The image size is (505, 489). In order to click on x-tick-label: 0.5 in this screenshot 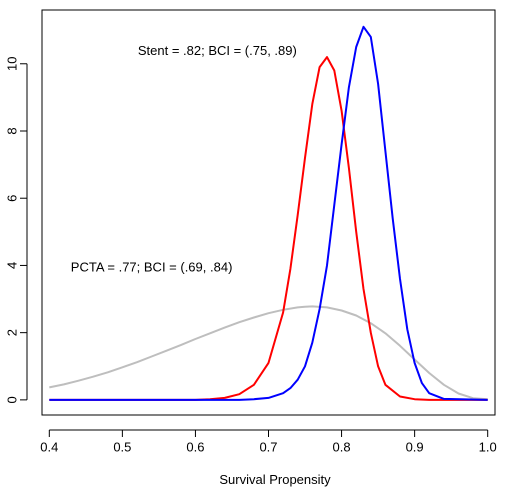, I will do `click(122, 447)`.